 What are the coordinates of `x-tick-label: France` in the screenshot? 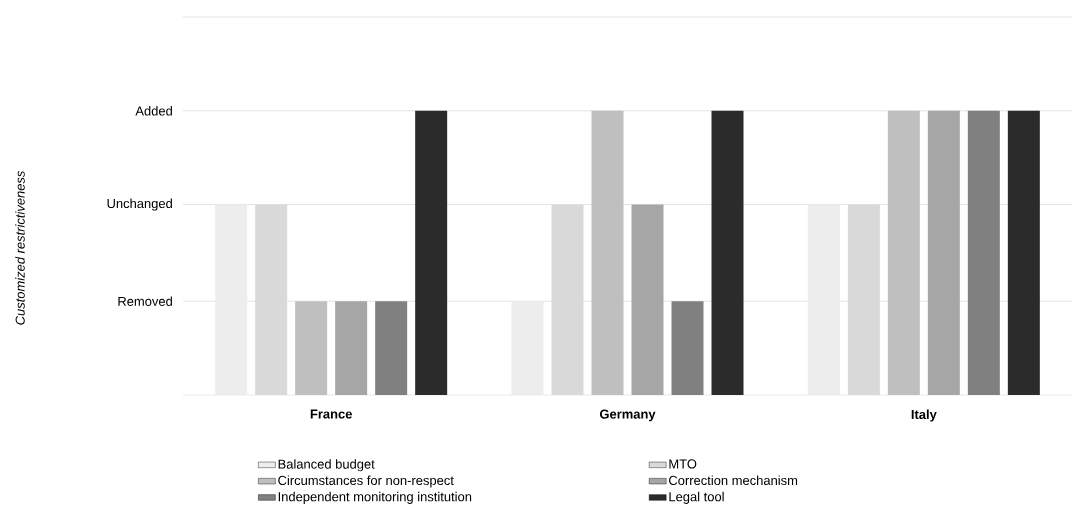 It's located at (331, 414).